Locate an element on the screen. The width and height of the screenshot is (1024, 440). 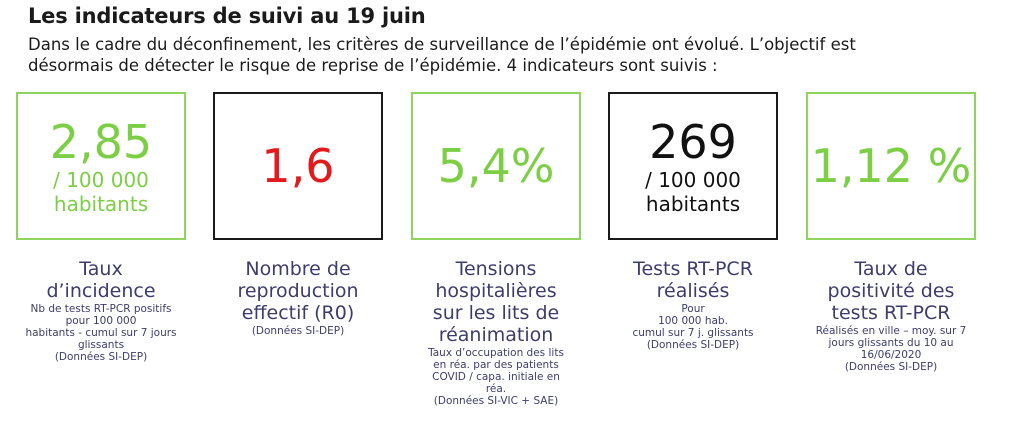
note-line: 16/06/2020 is located at coordinates (891, 355).